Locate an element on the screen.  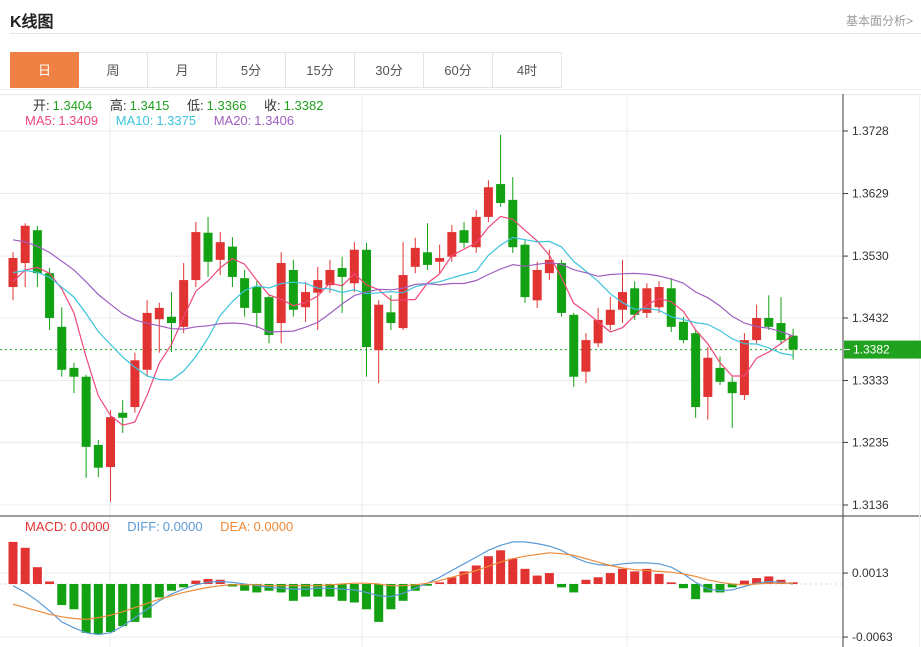
ma-row: MA5: 1.3409 MA10: 1.3375 MA20: 1.3406 is located at coordinates (161, 120).